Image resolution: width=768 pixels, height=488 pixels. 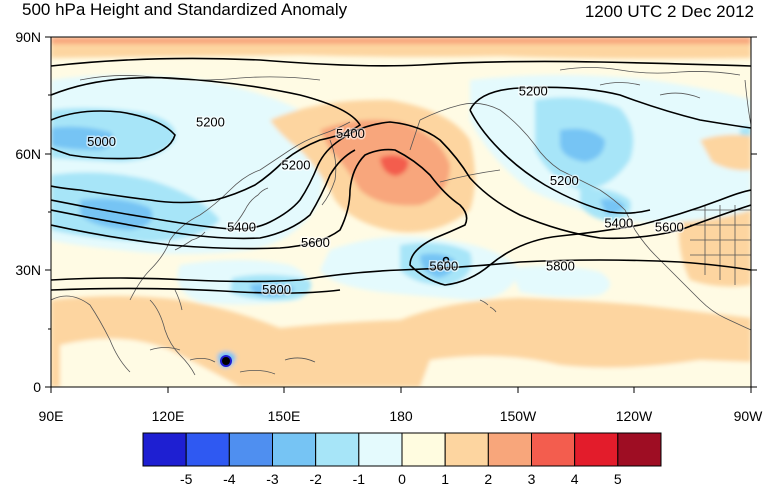 What do you see at coordinates (116, 214) in the screenshot?
I see `anomaly-region-siberia-strong-negative` at bounding box center [116, 214].